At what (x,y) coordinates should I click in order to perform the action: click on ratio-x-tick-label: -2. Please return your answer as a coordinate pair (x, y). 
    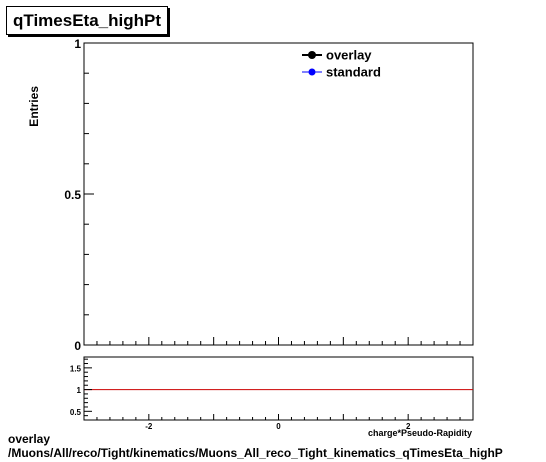
    Looking at the image, I should click on (149, 426).